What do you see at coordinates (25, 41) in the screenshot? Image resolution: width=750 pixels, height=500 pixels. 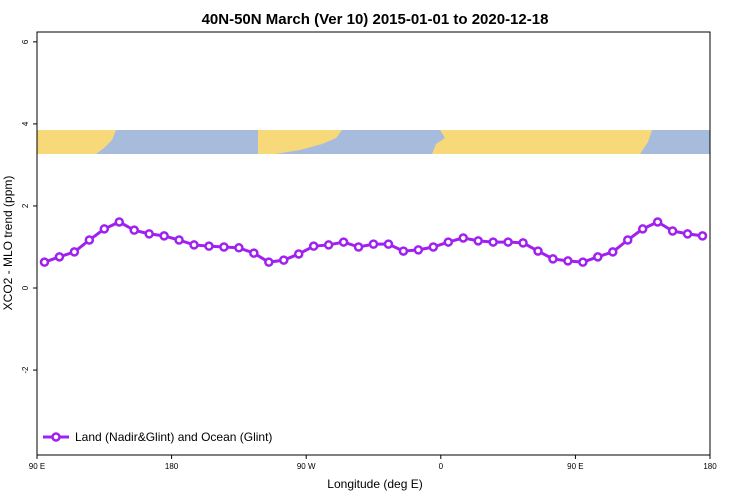 I see `y-tick-label: 6` at bounding box center [25, 41].